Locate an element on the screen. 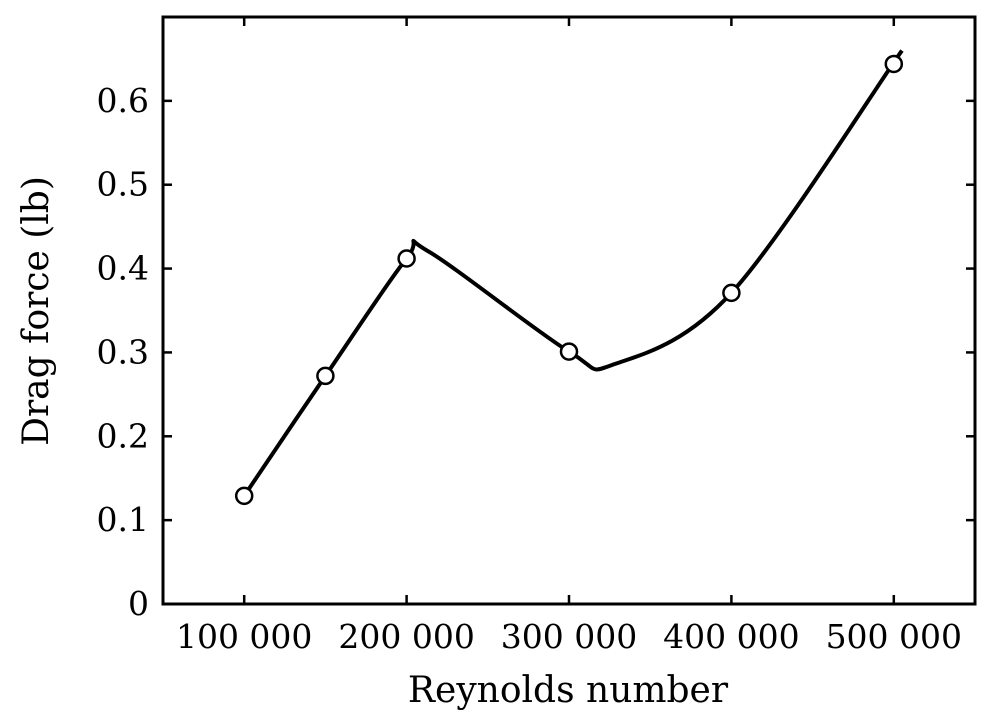  x-tick-label: 200 000 is located at coordinates (406, 636).